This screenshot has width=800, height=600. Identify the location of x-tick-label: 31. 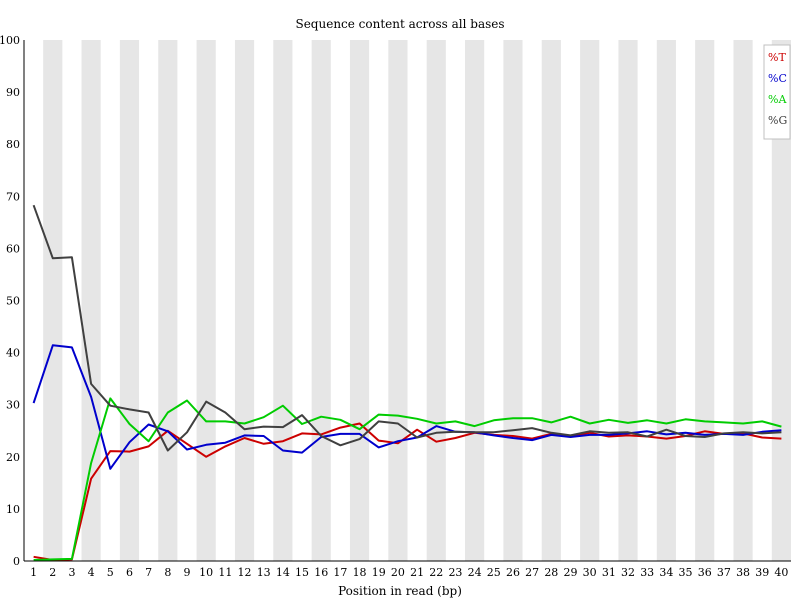
(609, 572).